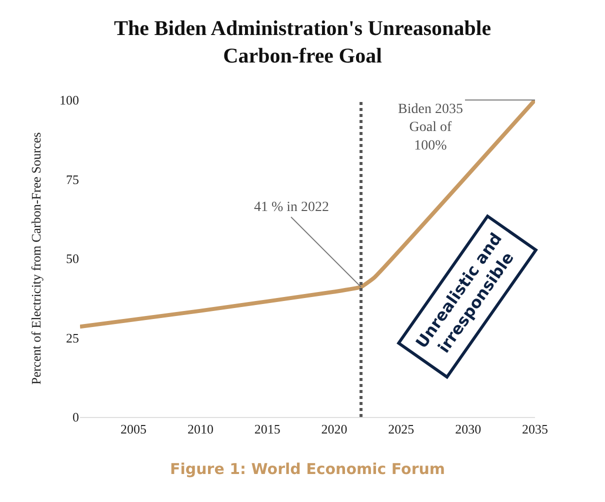 The height and width of the screenshot is (502, 605). Describe the element at coordinates (308, 469) in the screenshot. I see `caption: Figure 1: World Economic Forum` at that location.